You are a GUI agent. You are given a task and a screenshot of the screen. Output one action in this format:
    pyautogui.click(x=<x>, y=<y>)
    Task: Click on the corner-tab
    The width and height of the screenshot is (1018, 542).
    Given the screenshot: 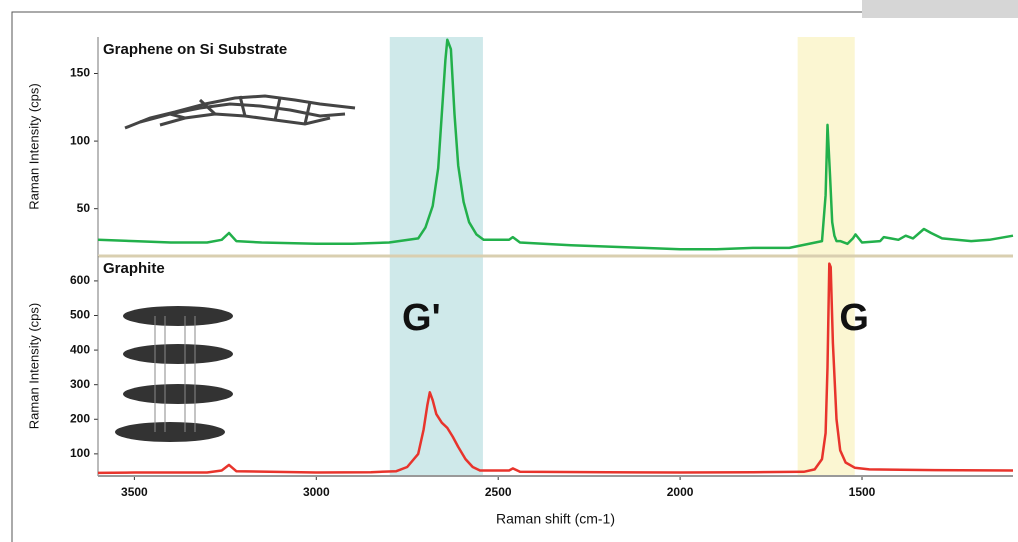 What is the action you would take?
    pyautogui.click(x=940, y=9)
    